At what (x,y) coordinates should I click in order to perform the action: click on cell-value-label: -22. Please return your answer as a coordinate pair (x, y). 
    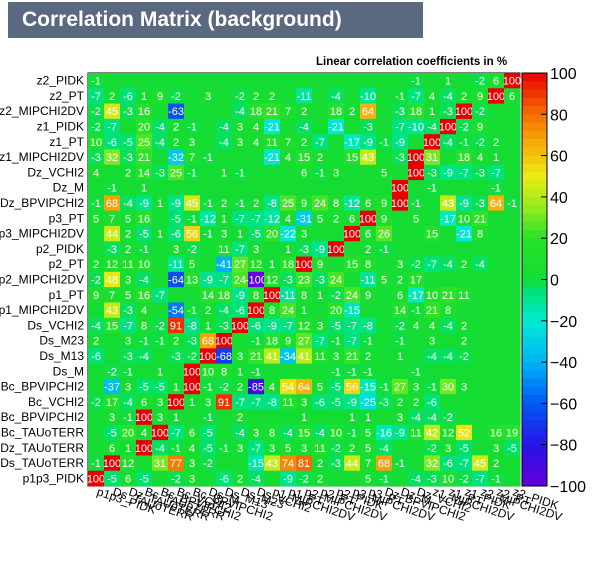
    Looking at the image, I should click on (288, 235).